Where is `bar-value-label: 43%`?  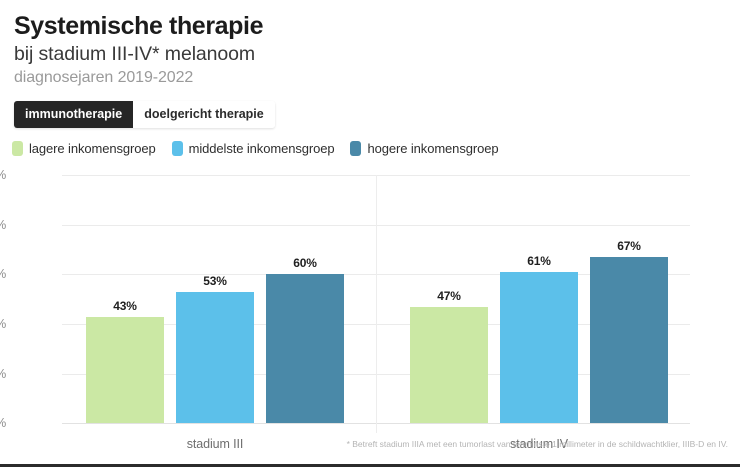 bar-value-label: 43% is located at coordinates (125, 305).